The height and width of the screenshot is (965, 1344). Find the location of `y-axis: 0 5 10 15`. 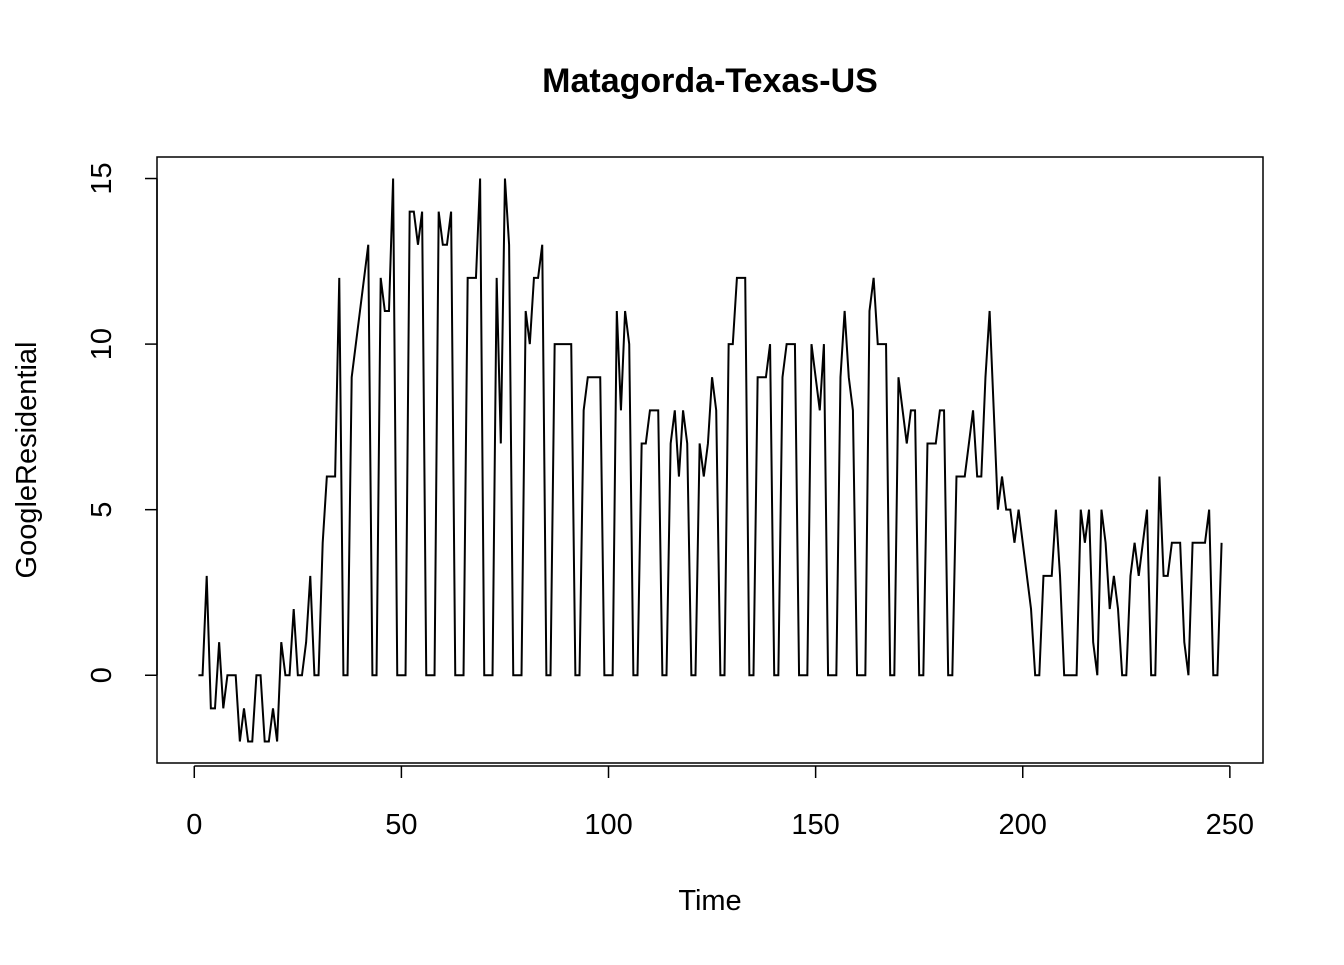

y-axis: 0 5 10 15 is located at coordinates (122, 422).